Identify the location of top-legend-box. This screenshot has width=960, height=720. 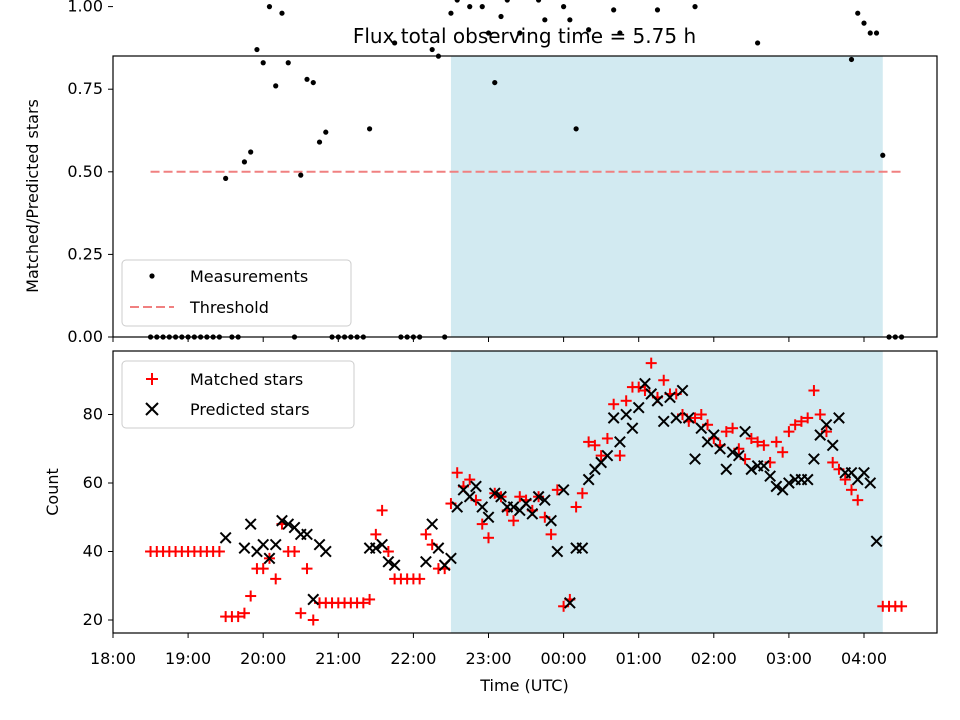
(236, 293).